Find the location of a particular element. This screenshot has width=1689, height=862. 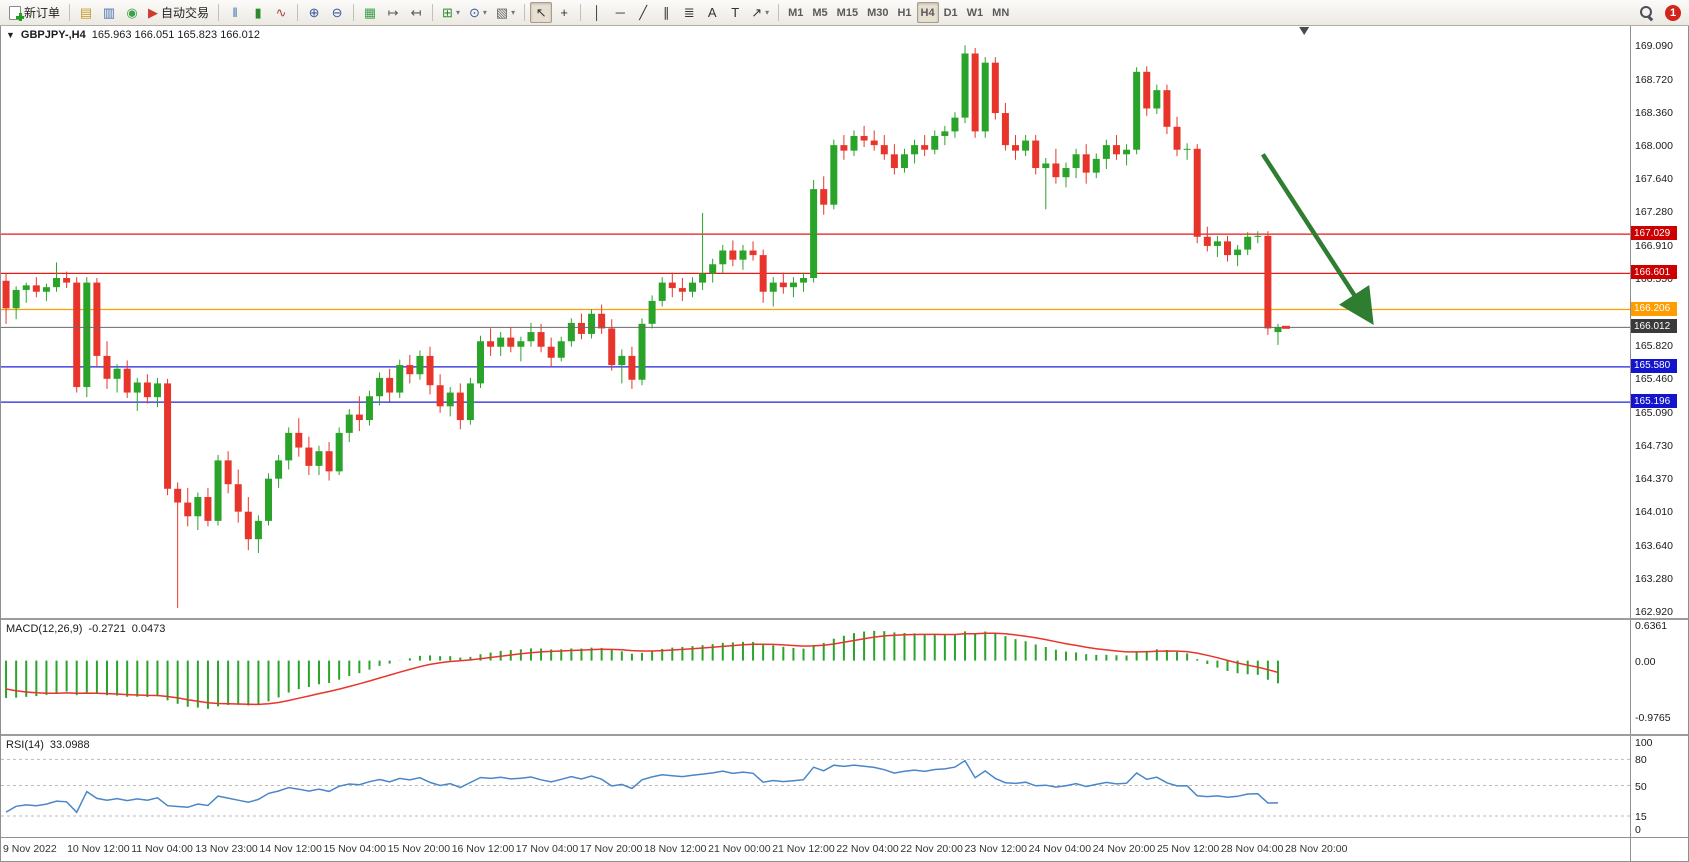

channel-button: ∥ is located at coordinates (666, 12).